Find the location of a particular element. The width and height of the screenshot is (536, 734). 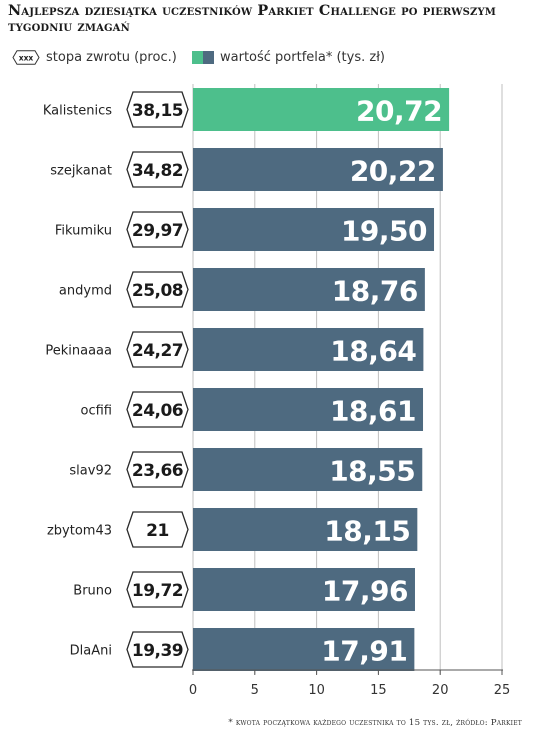

return-value-label: 38,15 is located at coordinates (157, 111).